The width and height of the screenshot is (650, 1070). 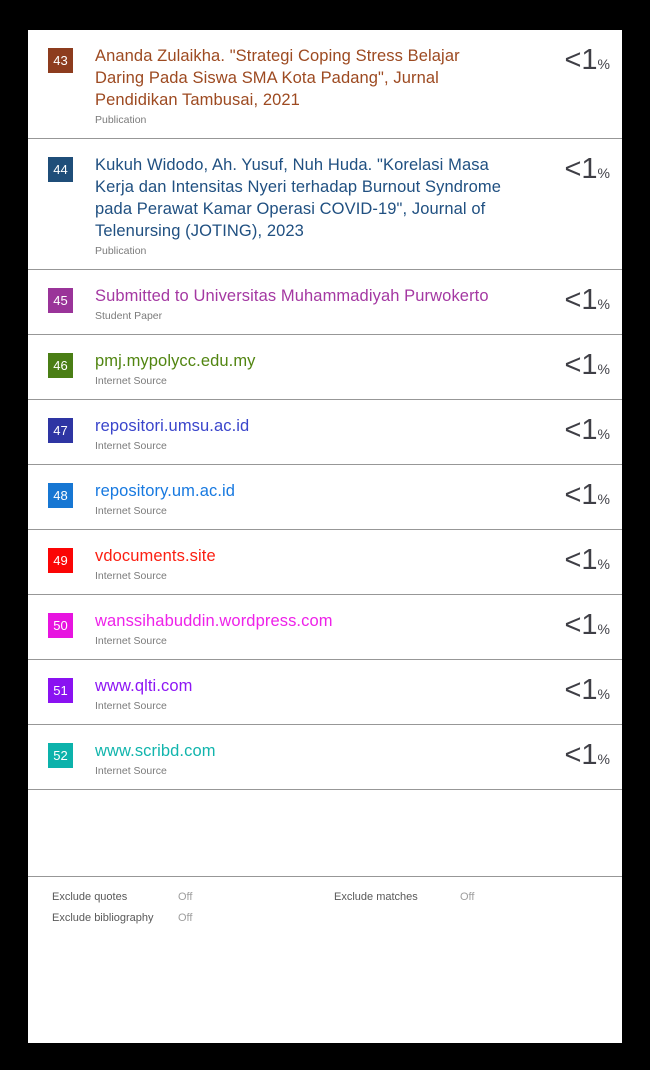 I want to click on settings-column-right: Exclude matches Off, so click(x=404, y=912).